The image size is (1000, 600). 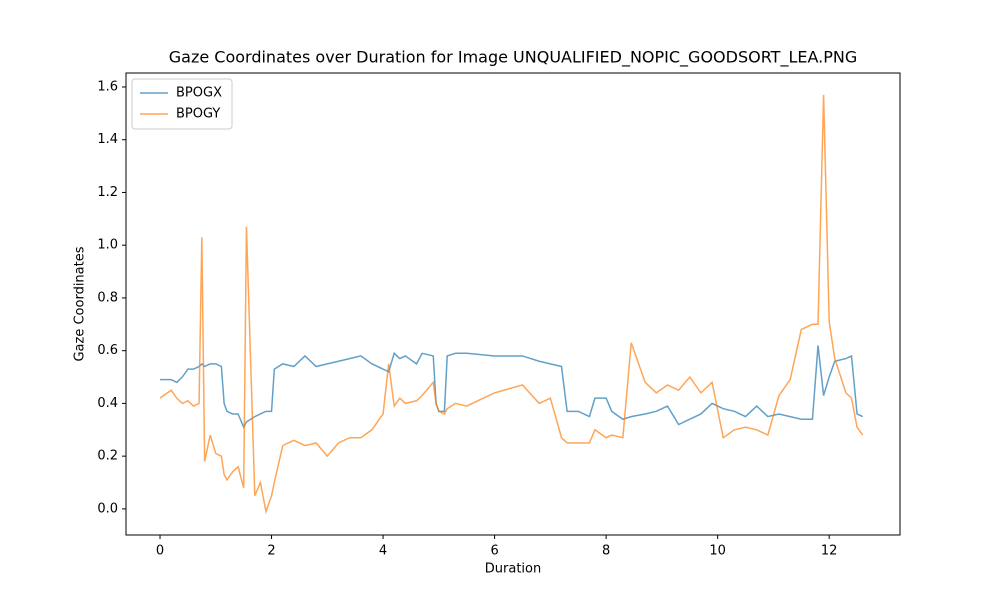 What do you see at coordinates (160, 551) in the screenshot?
I see `x-tick-label: 0` at bounding box center [160, 551].